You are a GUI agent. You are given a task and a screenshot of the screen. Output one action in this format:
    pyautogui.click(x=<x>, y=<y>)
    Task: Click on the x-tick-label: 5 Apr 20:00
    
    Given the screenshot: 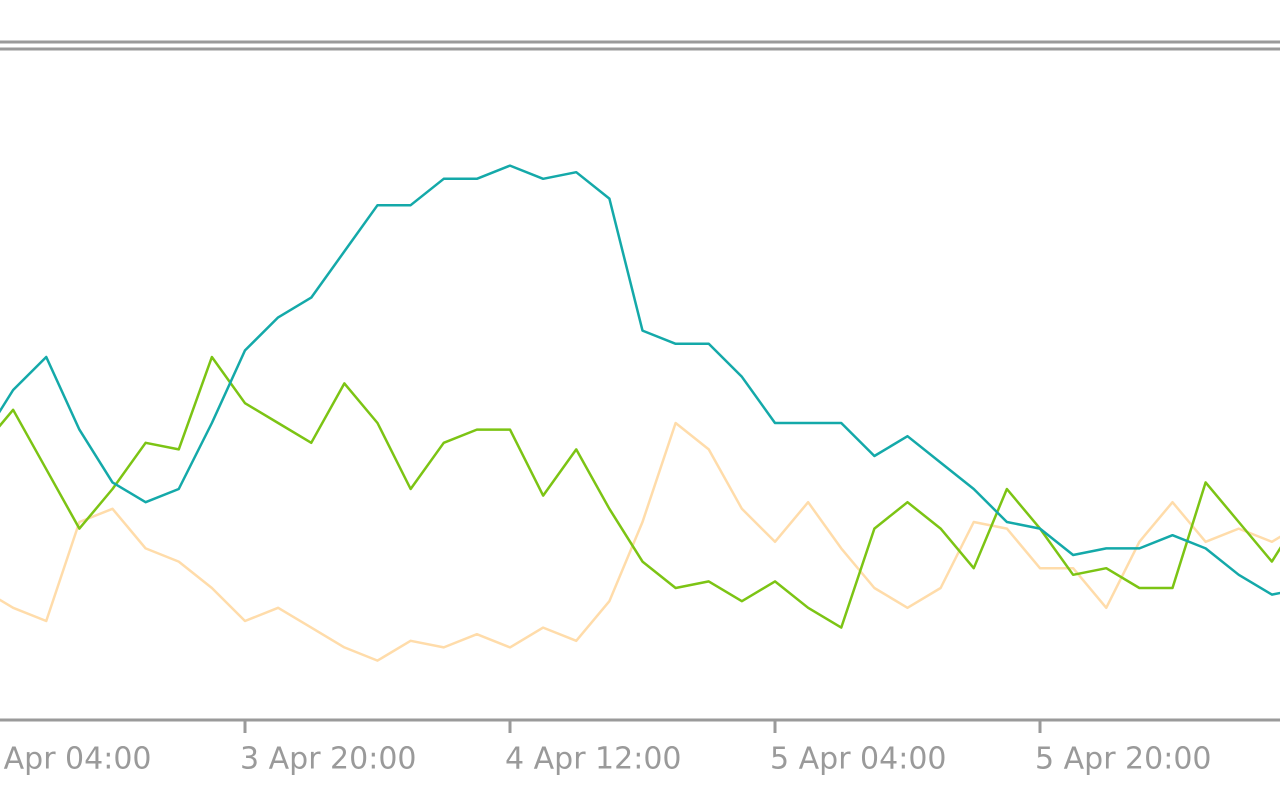 What is the action you would take?
    pyautogui.click(x=1123, y=759)
    